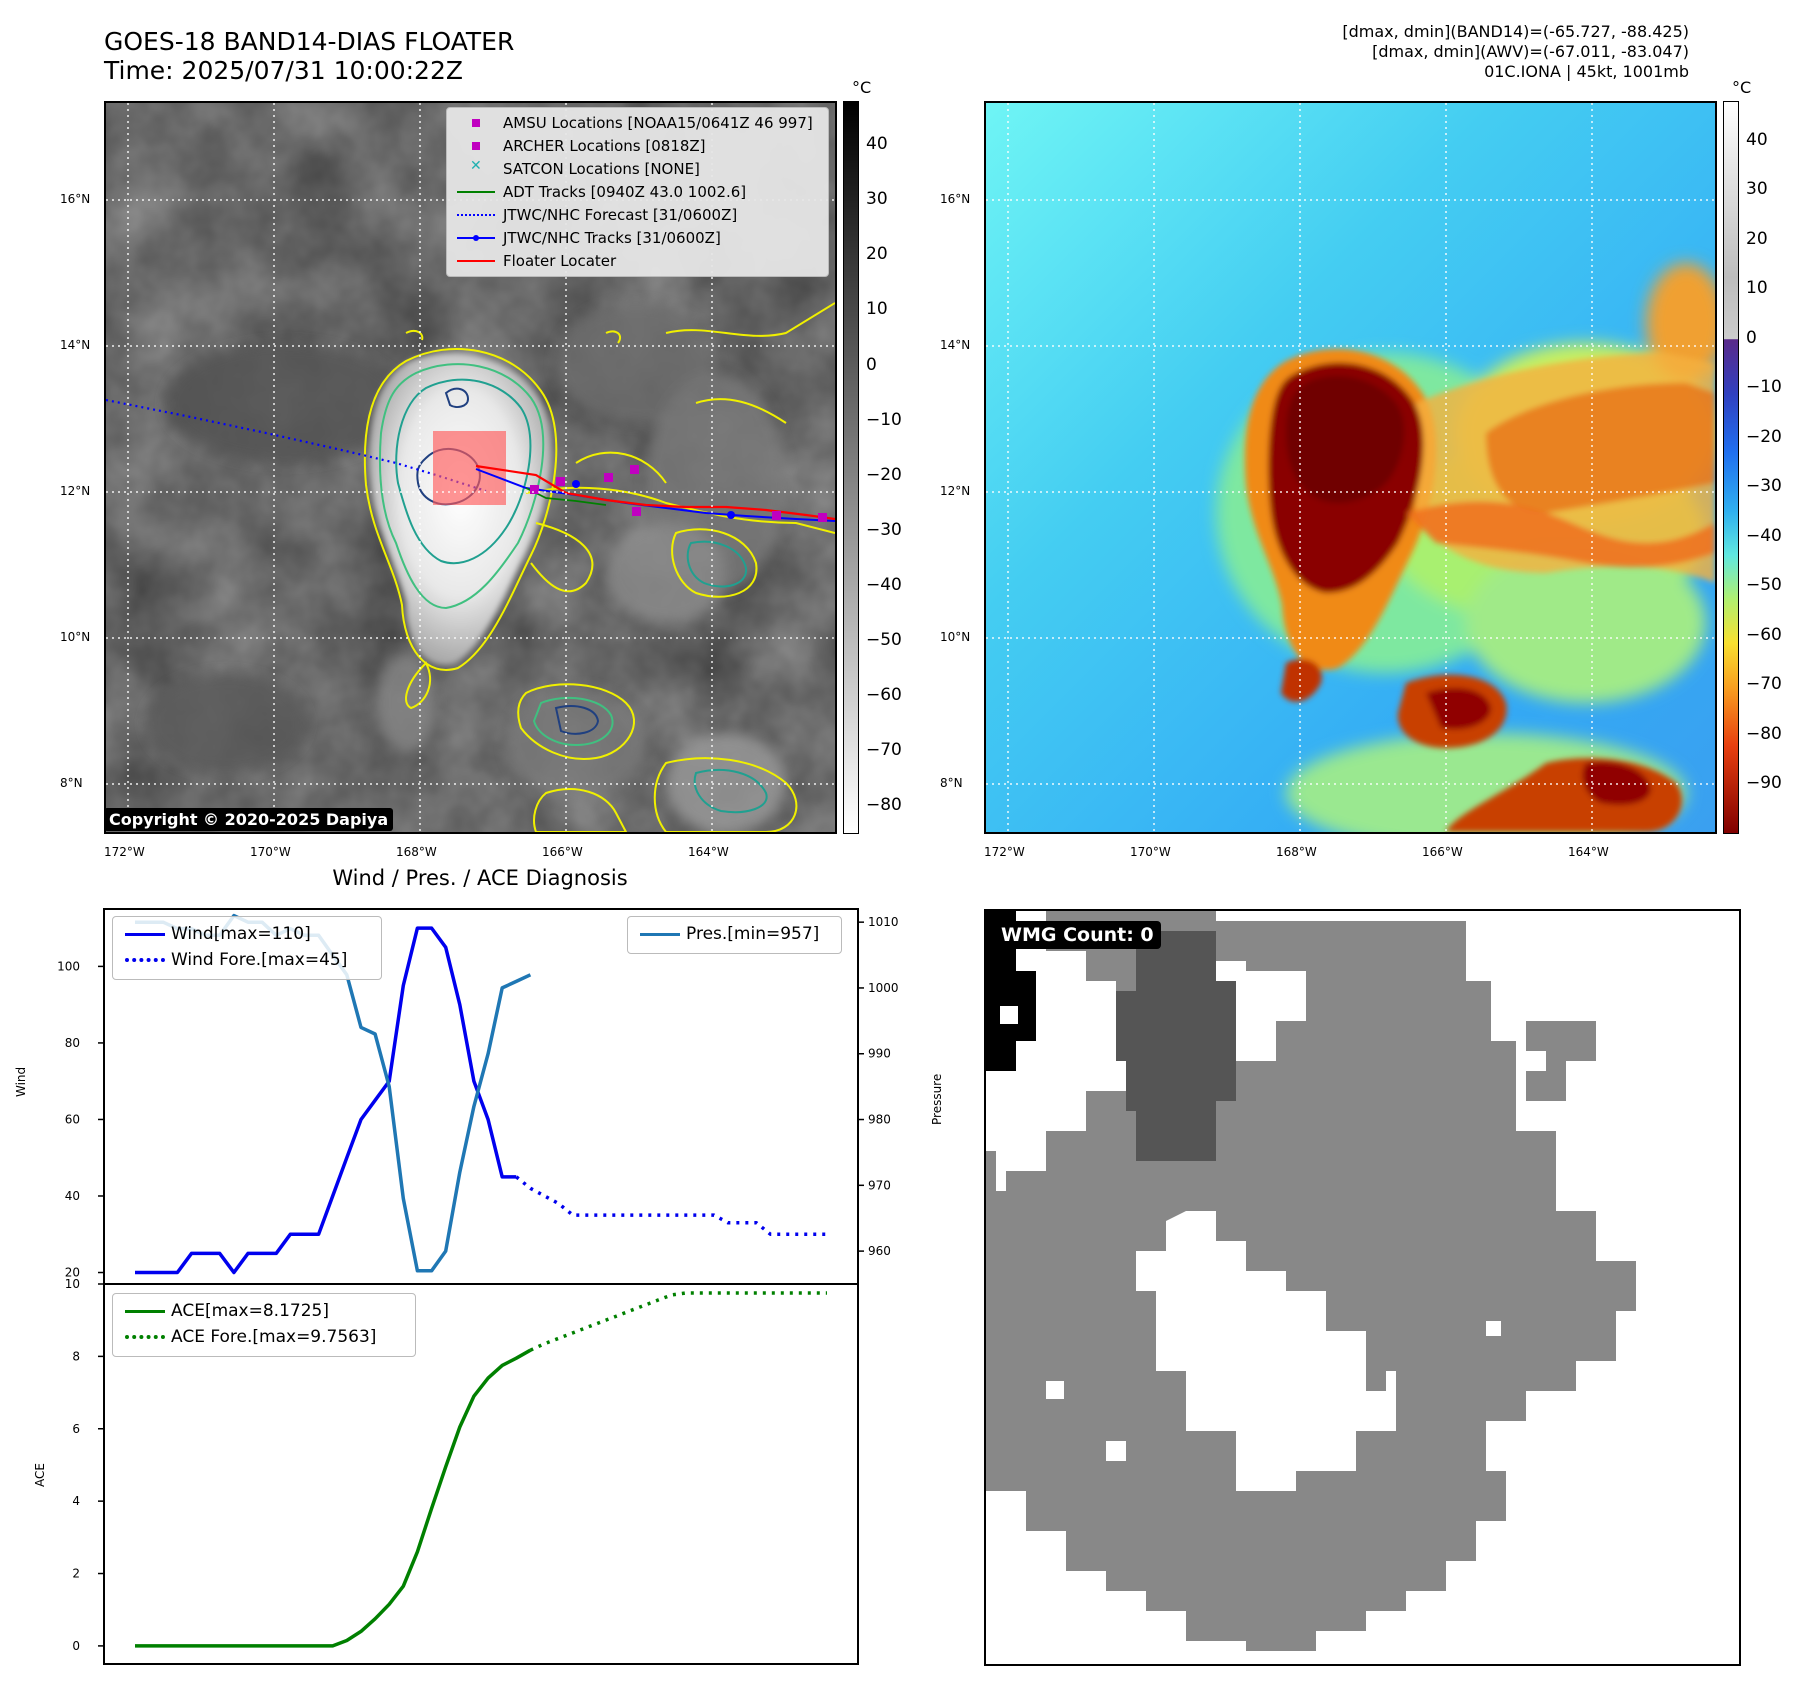 This screenshot has width=1797, height=1690. I want to click on awv-colorbar-tick: 20, so click(1757, 238).